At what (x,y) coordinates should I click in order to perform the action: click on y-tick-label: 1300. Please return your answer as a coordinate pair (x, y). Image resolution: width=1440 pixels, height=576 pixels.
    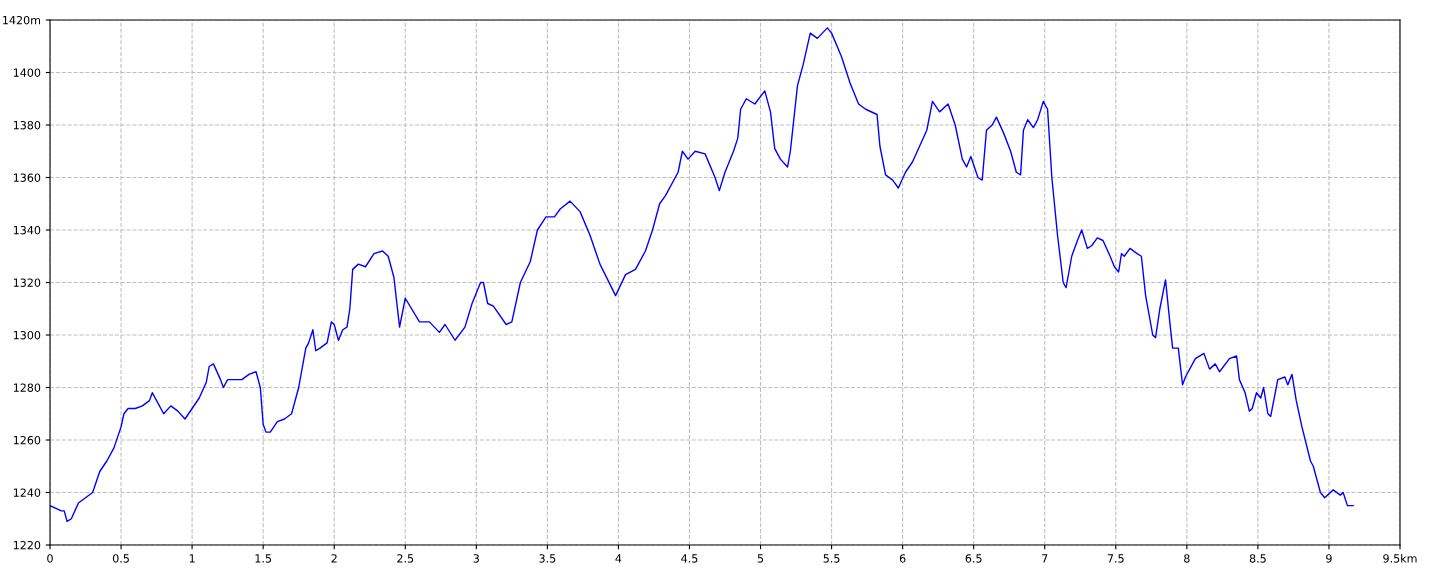
    Looking at the image, I should click on (27, 335).